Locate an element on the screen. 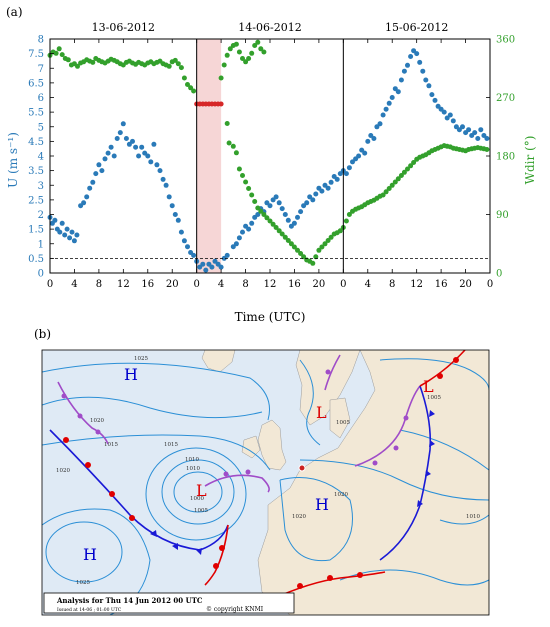 Image resolution: width=550 pixels, height=627 pixels. isobar-1015-west is located at coordinates (156, 452).